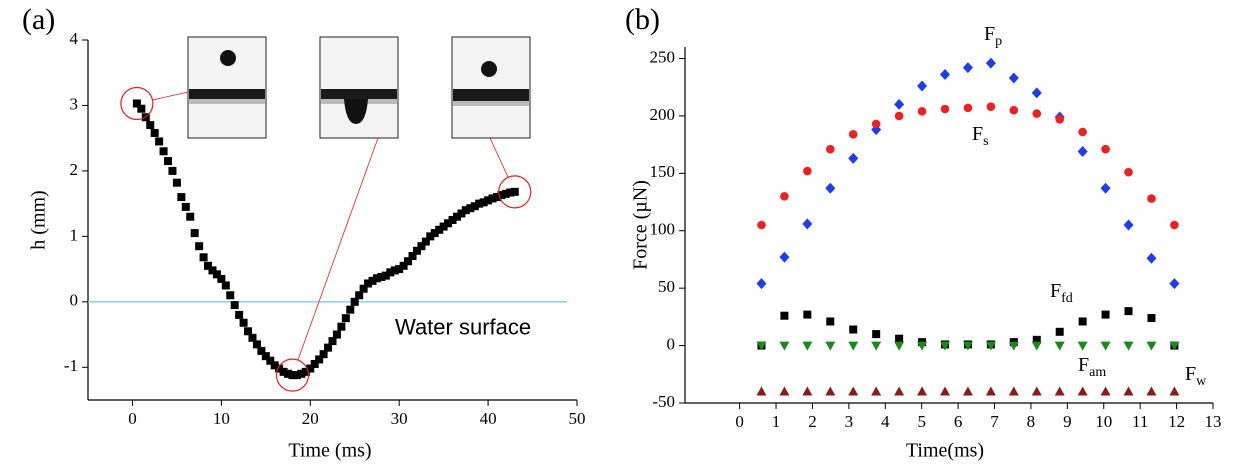  I want to click on x-tick-label: 20, so click(310, 418).